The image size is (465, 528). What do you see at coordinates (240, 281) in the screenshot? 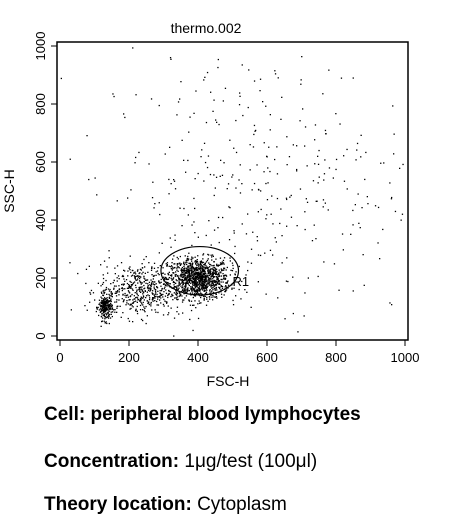
I see `gate-label-r1: R1` at bounding box center [240, 281].